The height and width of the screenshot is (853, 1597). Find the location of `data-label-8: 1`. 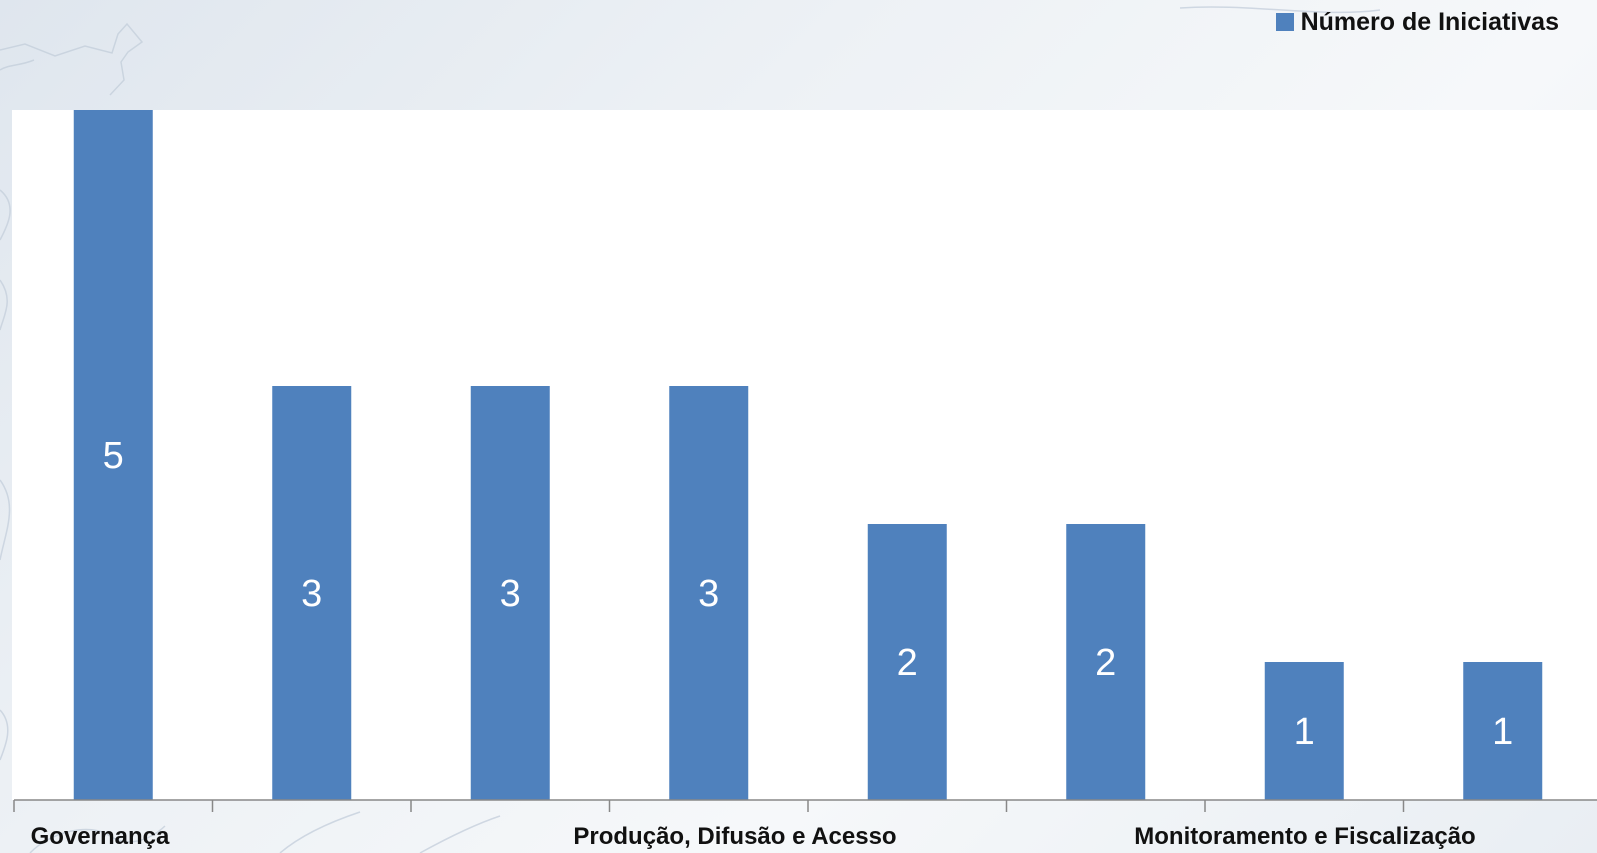

data-label-8: 1 is located at coordinates (1502, 732).